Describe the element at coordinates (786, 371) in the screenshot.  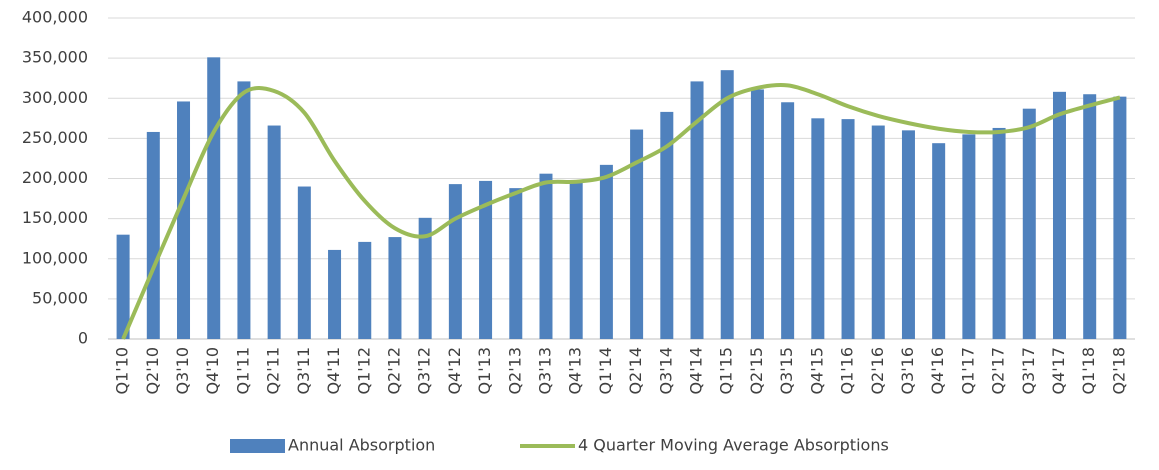
I see `x-tick-label: Q3'15` at that location.